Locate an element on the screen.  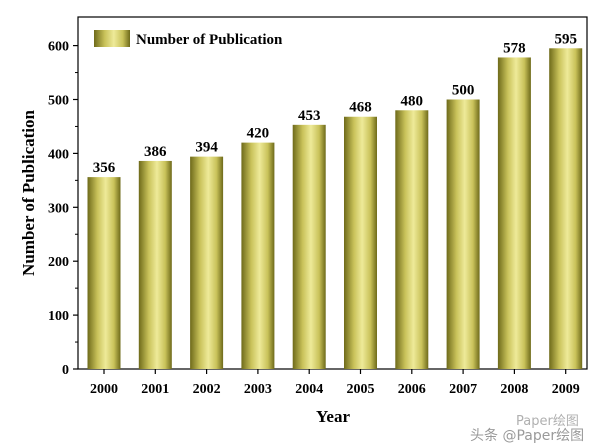
bar-2005 is located at coordinates (360, 242).